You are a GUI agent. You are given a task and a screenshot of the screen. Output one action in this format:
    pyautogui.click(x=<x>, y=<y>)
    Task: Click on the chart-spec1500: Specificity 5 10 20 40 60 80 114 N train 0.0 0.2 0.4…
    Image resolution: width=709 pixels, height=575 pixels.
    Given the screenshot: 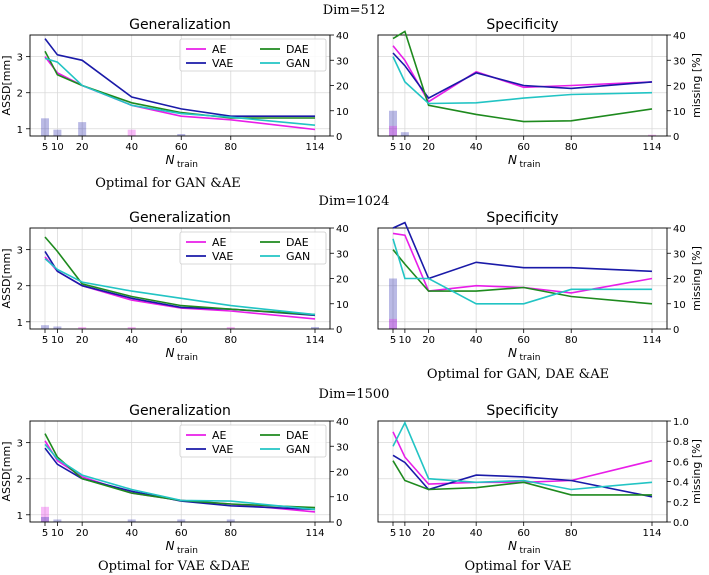 What is the action you would take?
    pyautogui.click(x=540, y=479)
    